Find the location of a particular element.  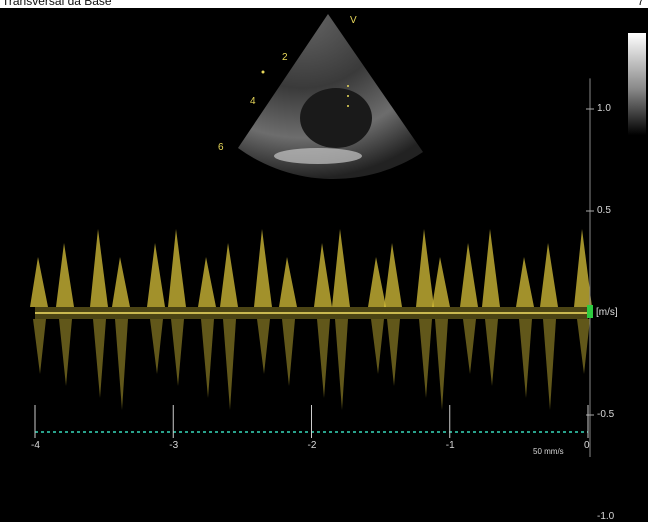

echo-wall is located at coordinates (318, 156).